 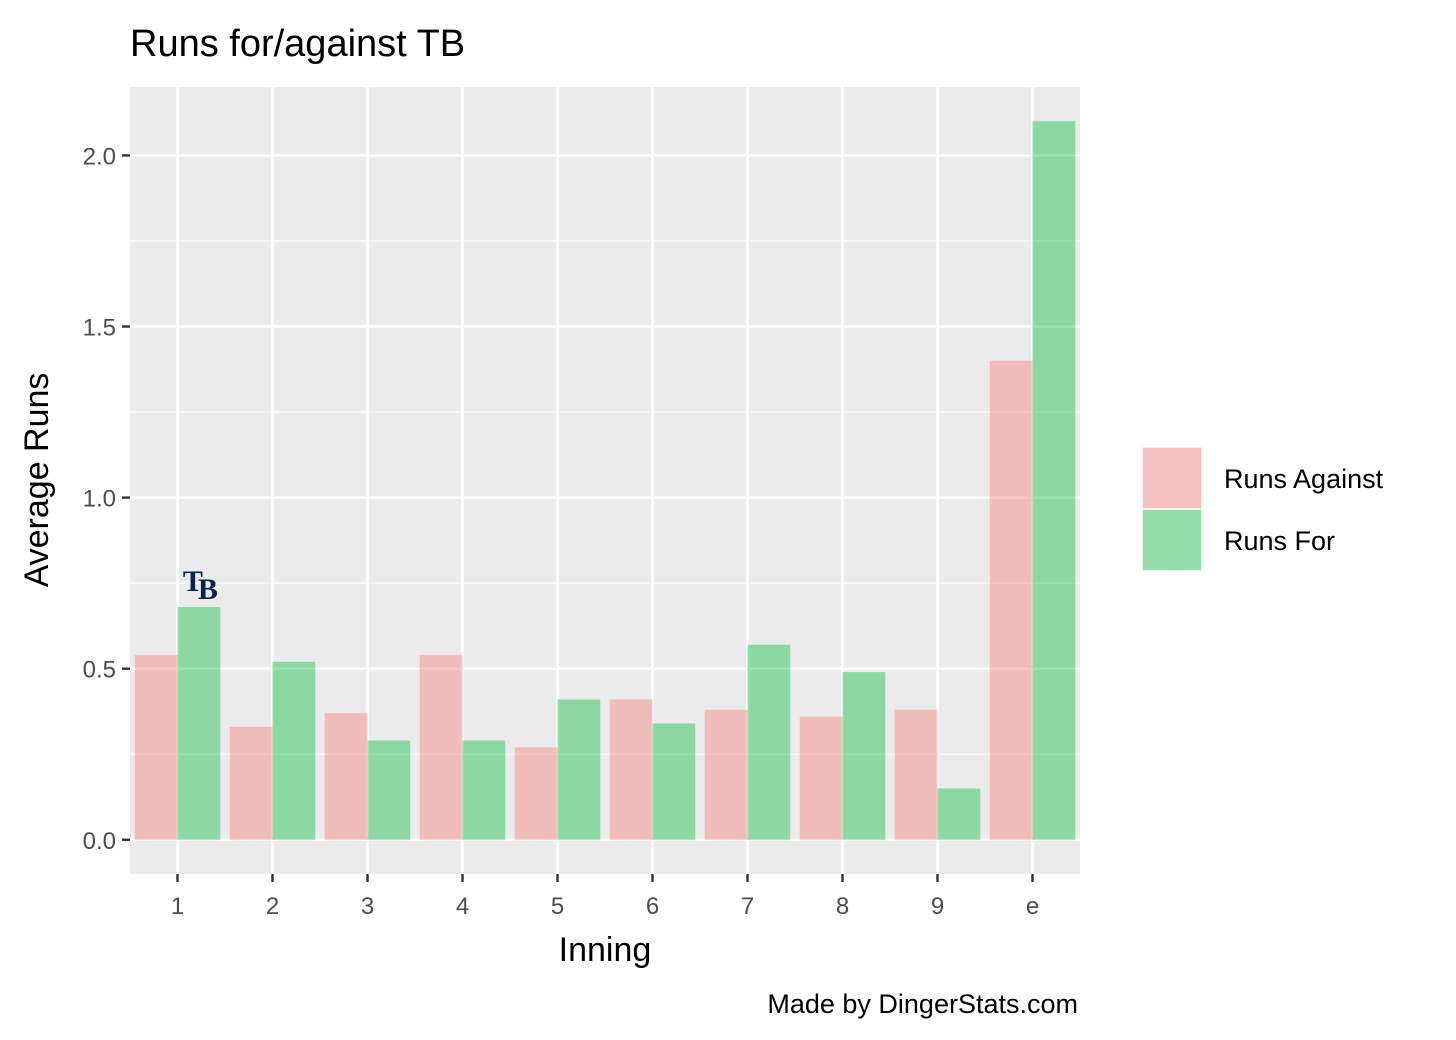 What do you see at coordinates (652, 906) in the screenshot?
I see `x-tick-label: 6` at bounding box center [652, 906].